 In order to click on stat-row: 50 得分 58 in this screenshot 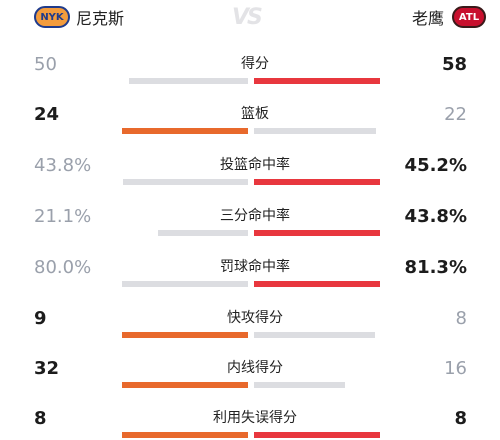, I will do `click(250, 79)`.